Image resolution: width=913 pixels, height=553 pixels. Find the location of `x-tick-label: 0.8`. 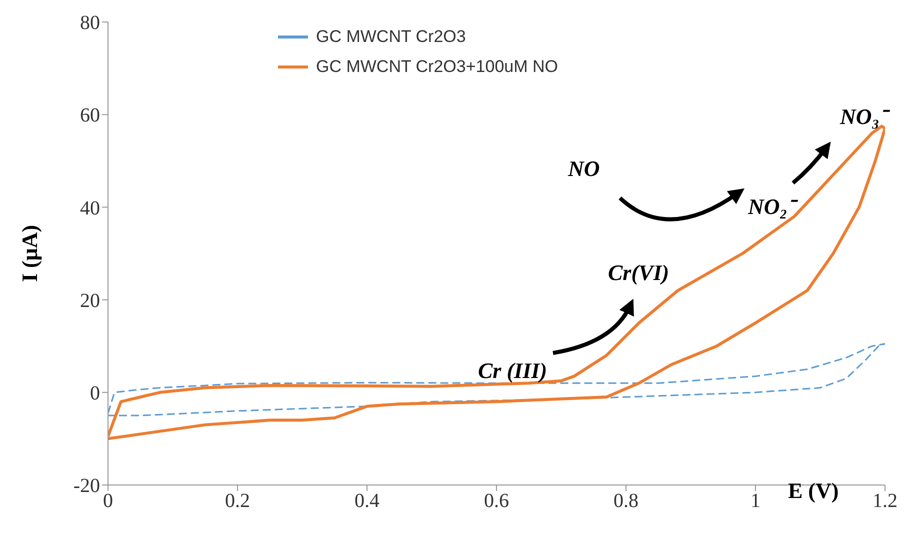

x-tick-label: 0.8 is located at coordinates (626, 501).